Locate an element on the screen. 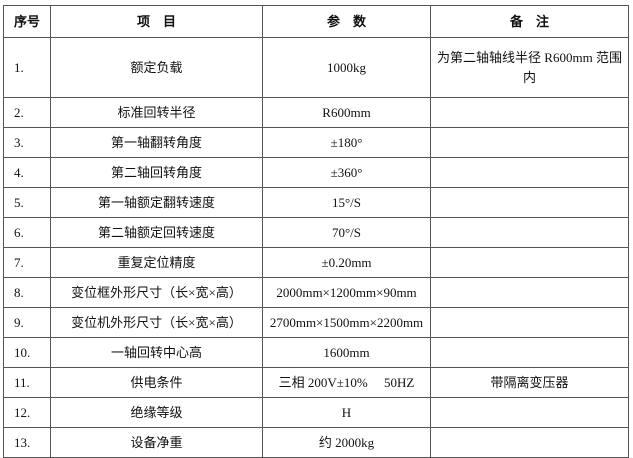 The width and height of the screenshot is (633, 458). row-number: 1. is located at coordinates (27, 67).